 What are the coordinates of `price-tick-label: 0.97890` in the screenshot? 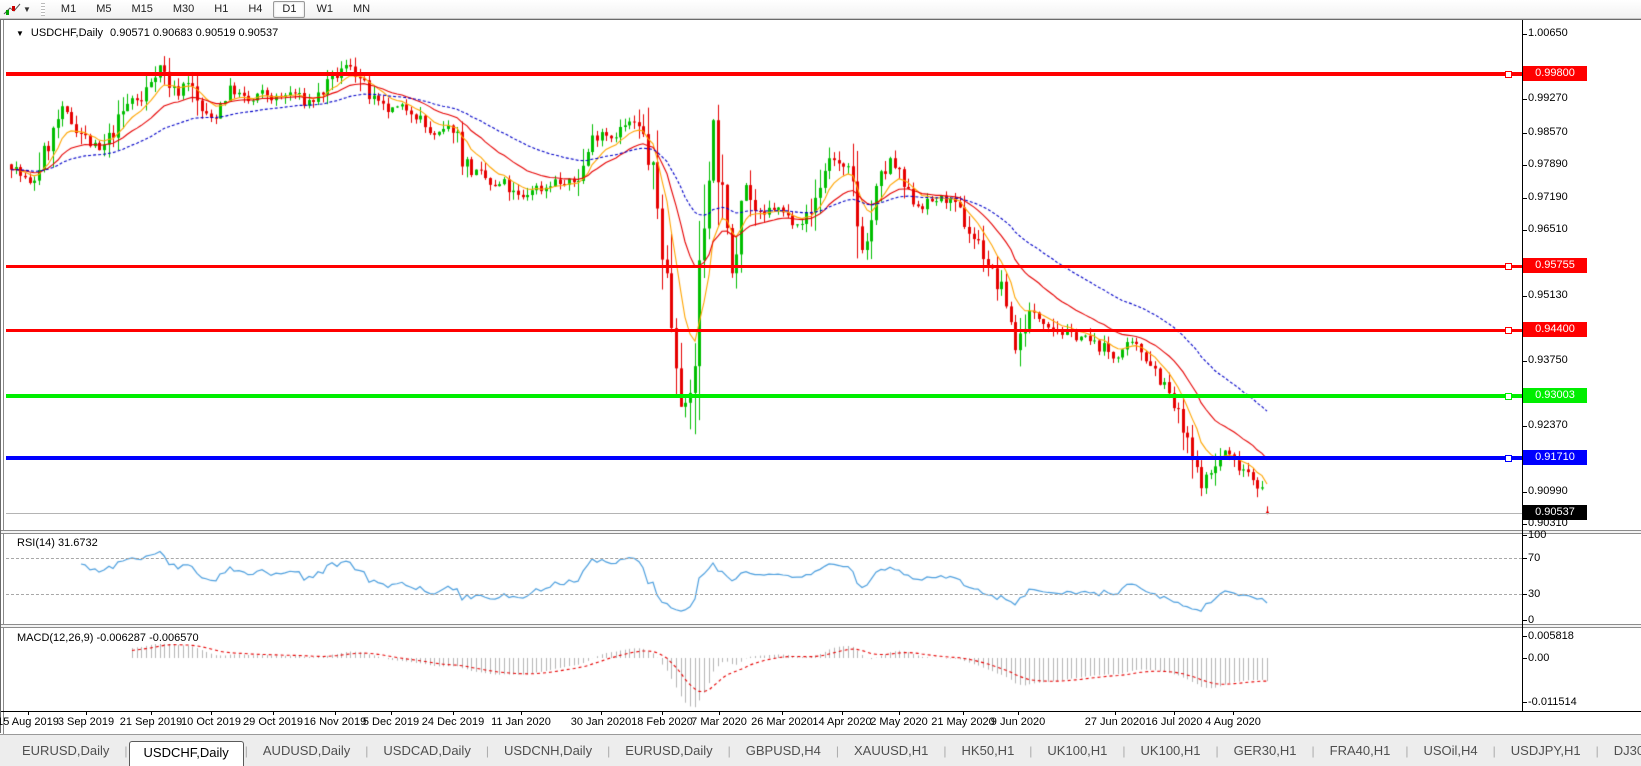 It's located at (1548, 163).